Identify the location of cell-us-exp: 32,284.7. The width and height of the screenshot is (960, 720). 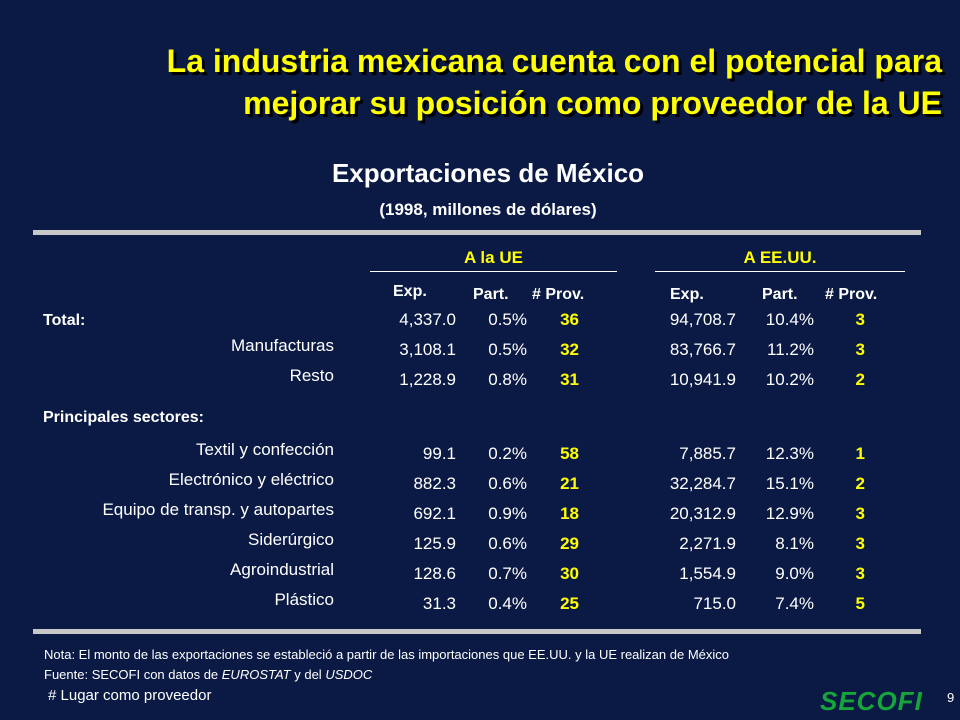
(702, 483).